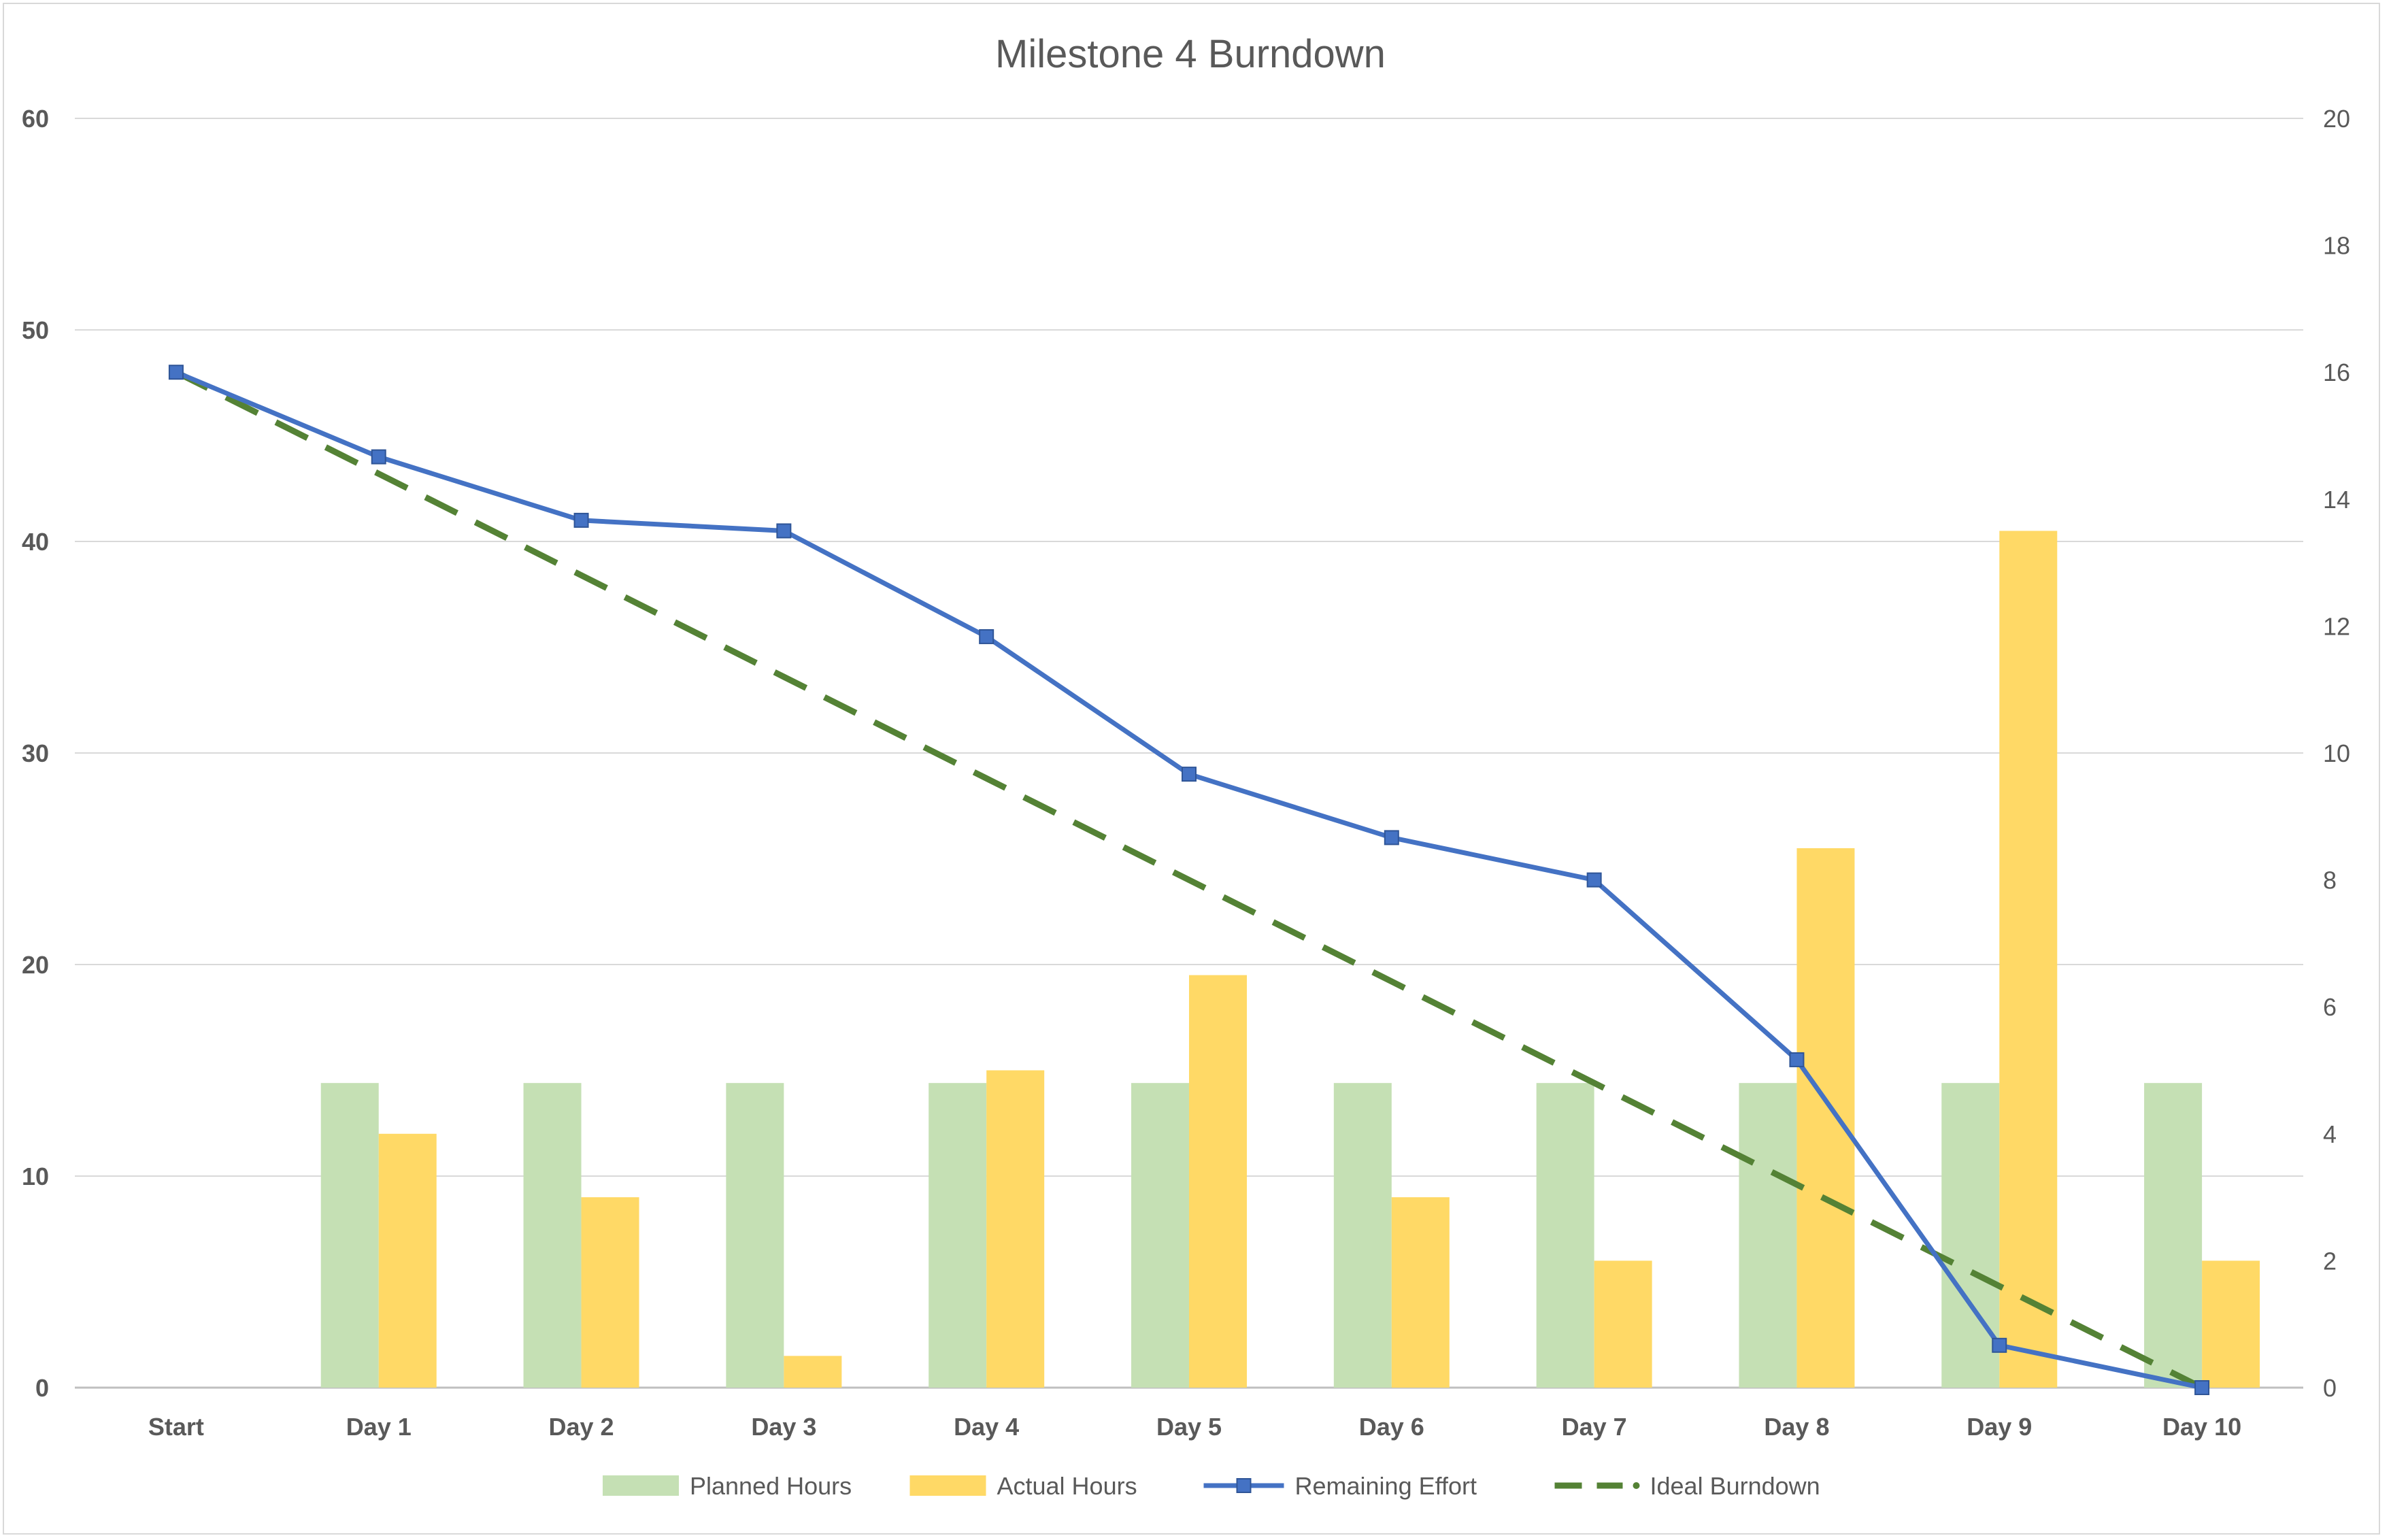 The width and height of the screenshot is (2391, 1540). Describe the element at coordinates (1796, 1427) in the screenshot. I see `x-axis-category-label: Day 8` at that location.